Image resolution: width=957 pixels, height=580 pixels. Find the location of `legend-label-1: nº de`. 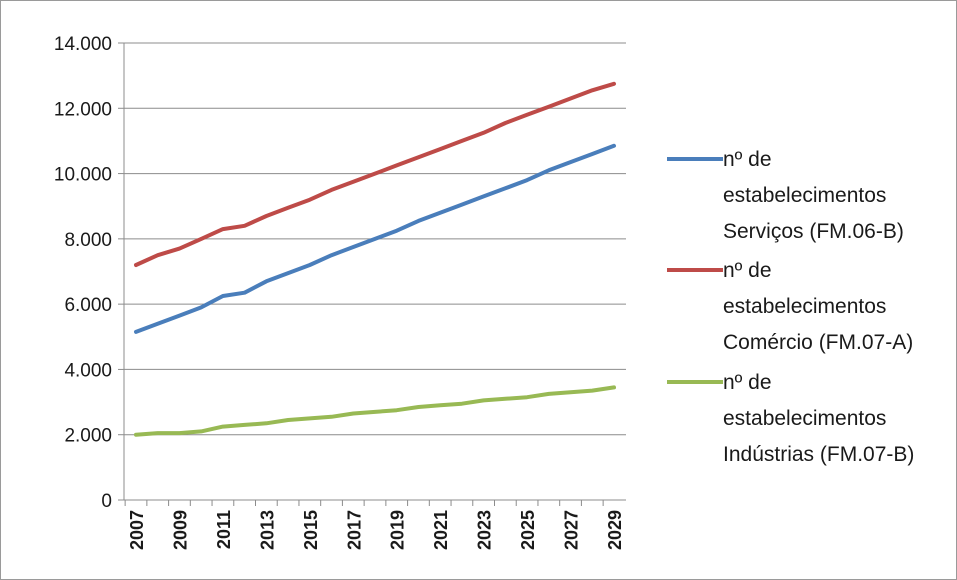

legend-label-1: nº de is located at coordinates (747, 159).